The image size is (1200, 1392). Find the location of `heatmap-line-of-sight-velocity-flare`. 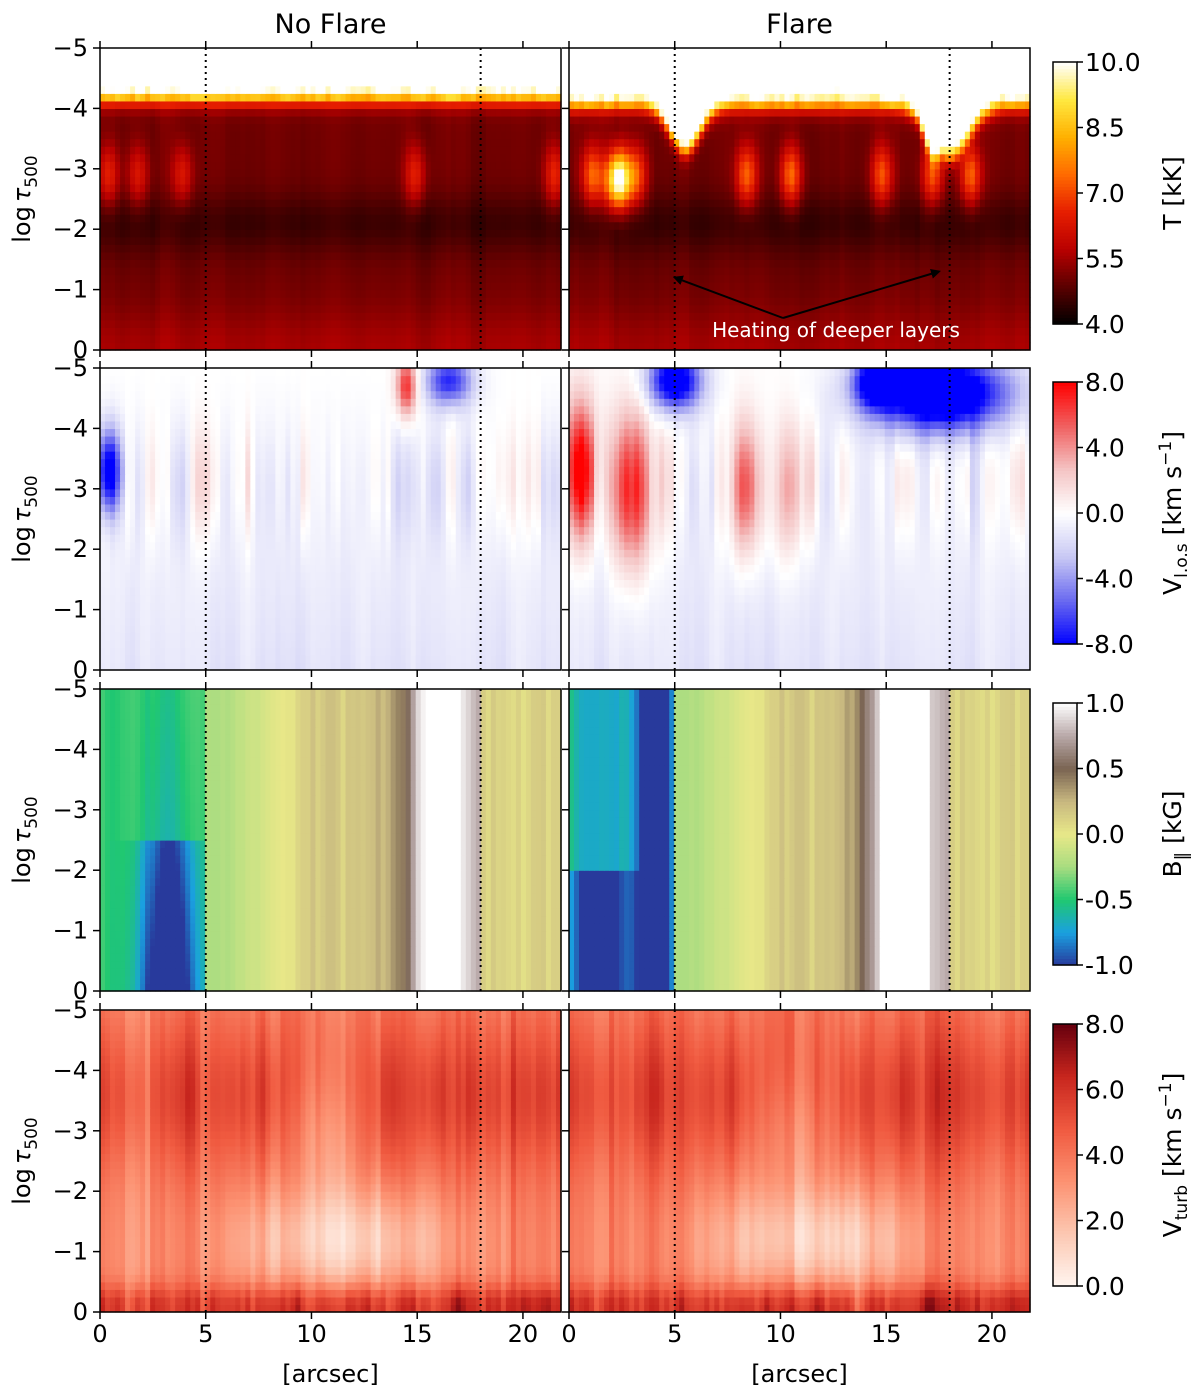

heatmap-line-of-sight-velocity-flare is located at coordinates (800, 519).